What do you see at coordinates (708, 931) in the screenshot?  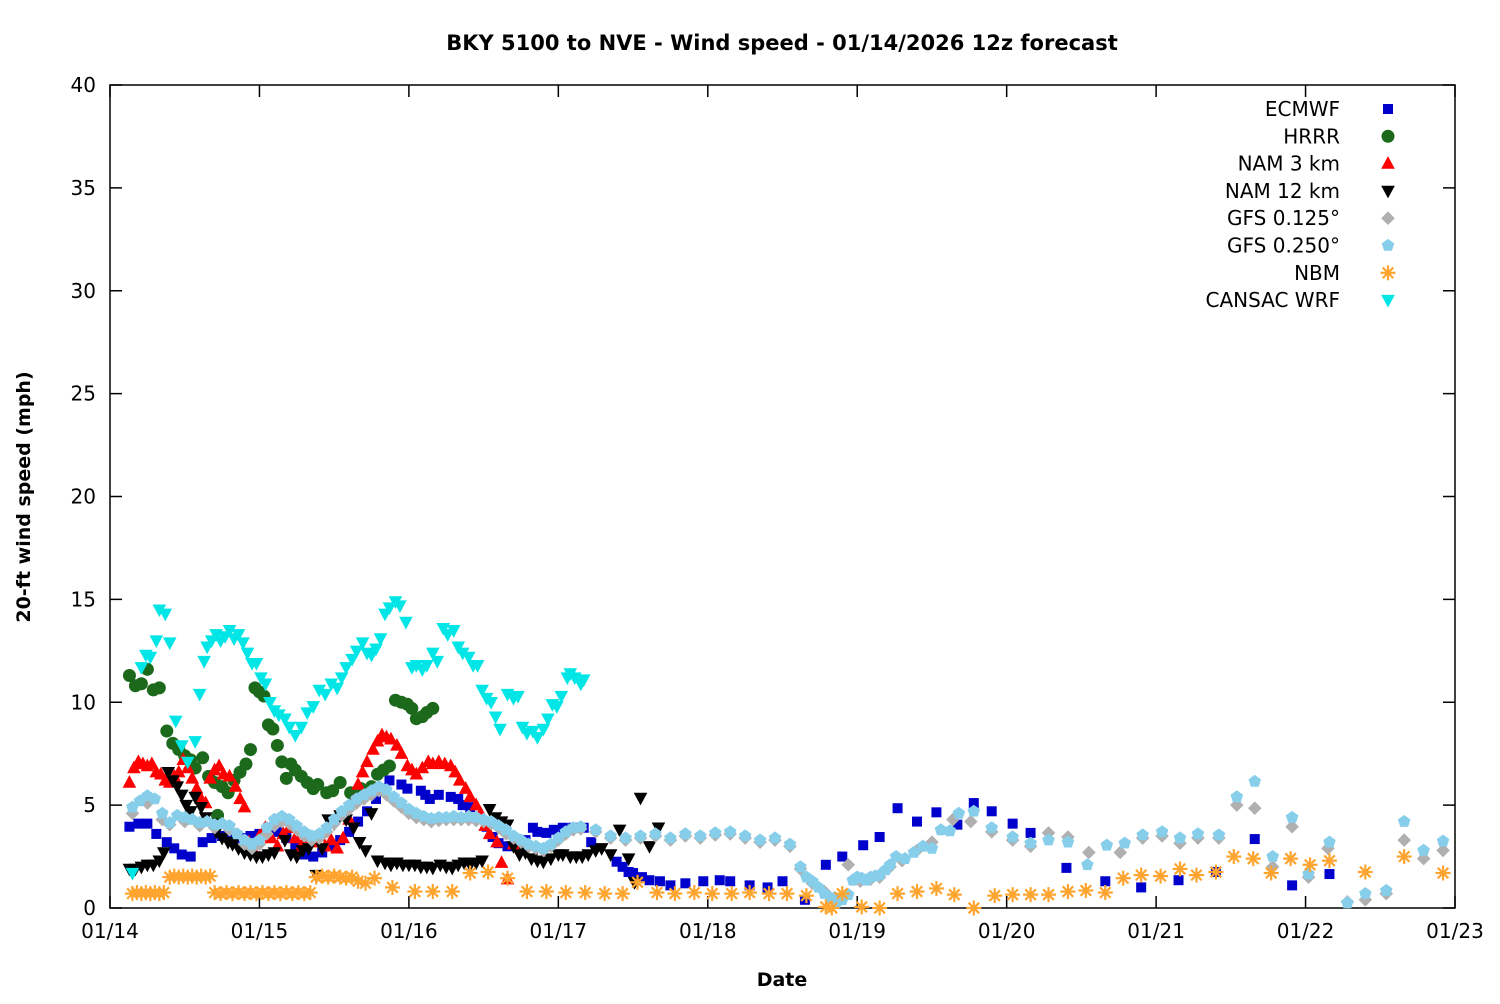 I see `x-tick-label: 01/18` at bounding box center [708, 931].